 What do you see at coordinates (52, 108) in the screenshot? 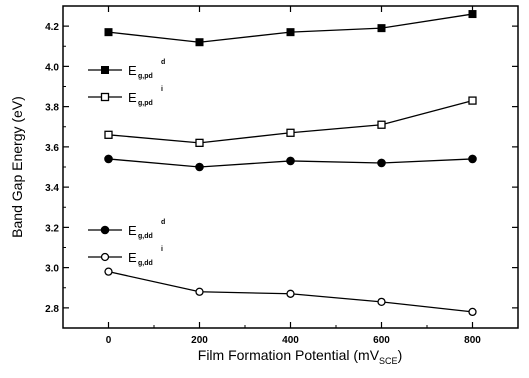
I see `y-tick-label: 3.8` at bounding box center [52, 108].